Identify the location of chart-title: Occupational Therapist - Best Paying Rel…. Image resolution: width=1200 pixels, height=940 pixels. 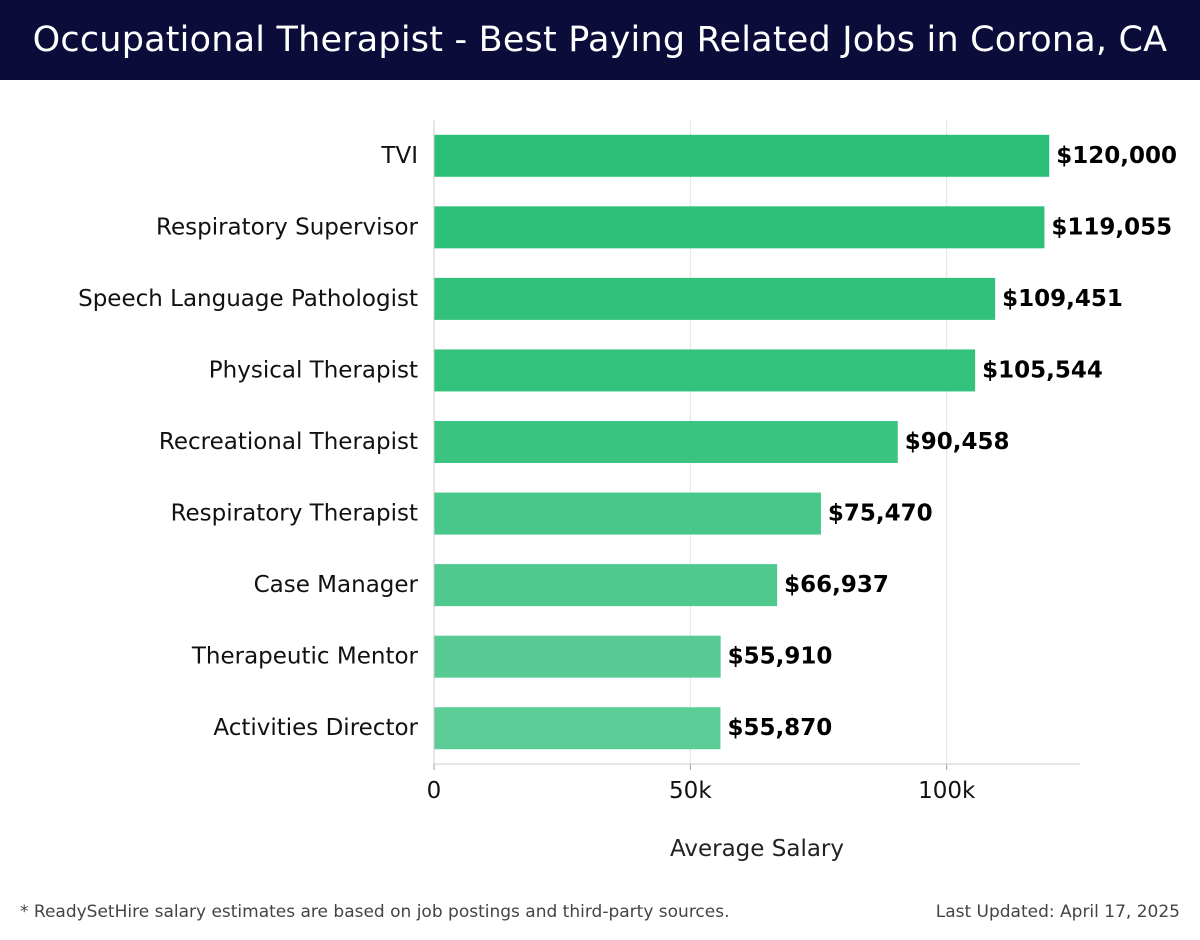
(600, 40).